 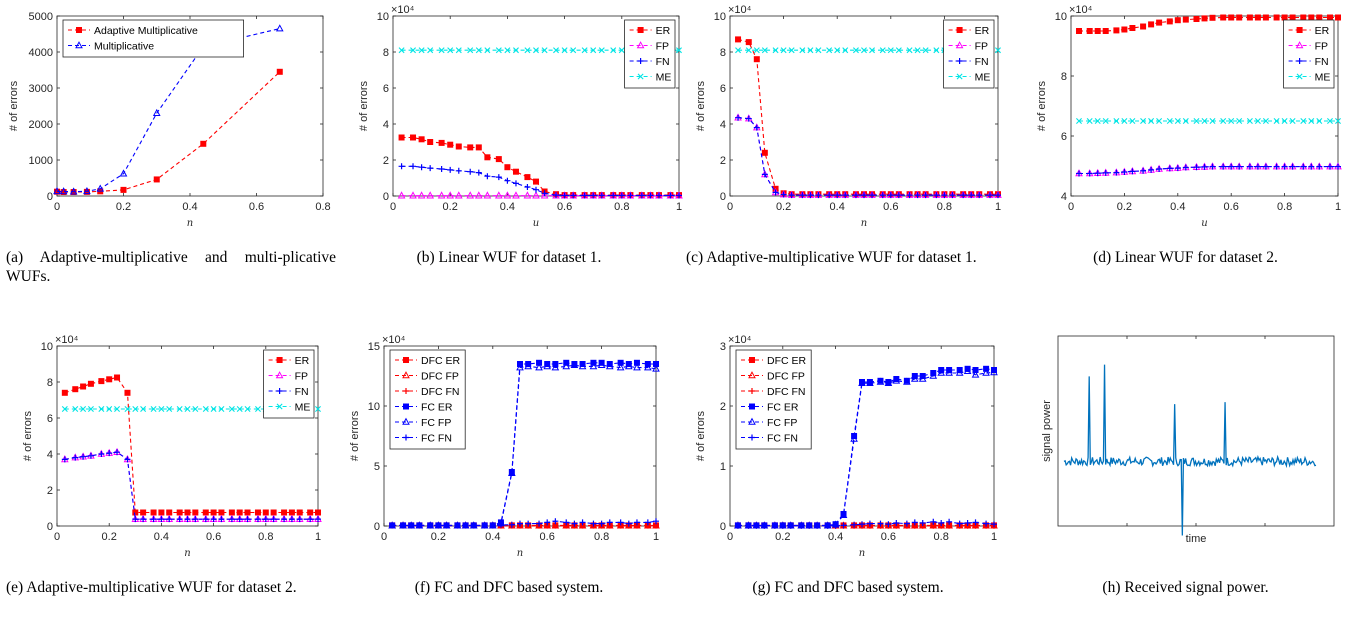 I want to click on x-tick-label: 0.6, so click(x=890, y=207).